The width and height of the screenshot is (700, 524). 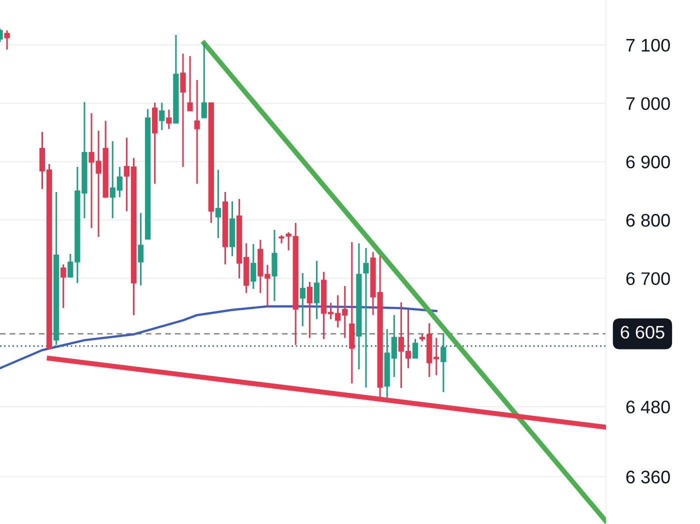 What do you see at coordinates (648, 407) in the screenshot?
I see `y-tick-label: 6 480` at bounding box center [648, 407].